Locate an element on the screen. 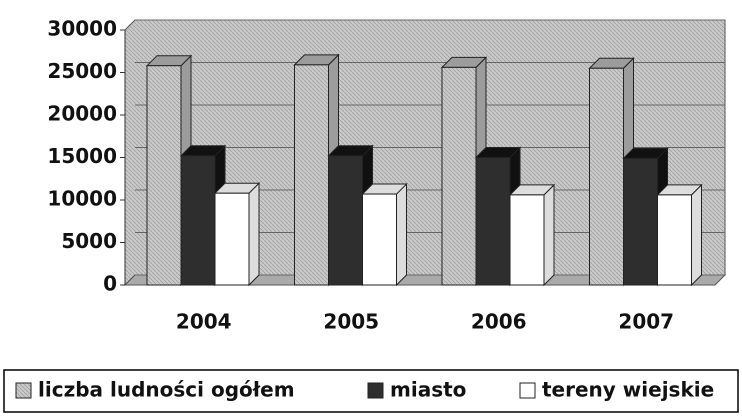  x-tick-label: 2007 is located at coordinates (646, 322).